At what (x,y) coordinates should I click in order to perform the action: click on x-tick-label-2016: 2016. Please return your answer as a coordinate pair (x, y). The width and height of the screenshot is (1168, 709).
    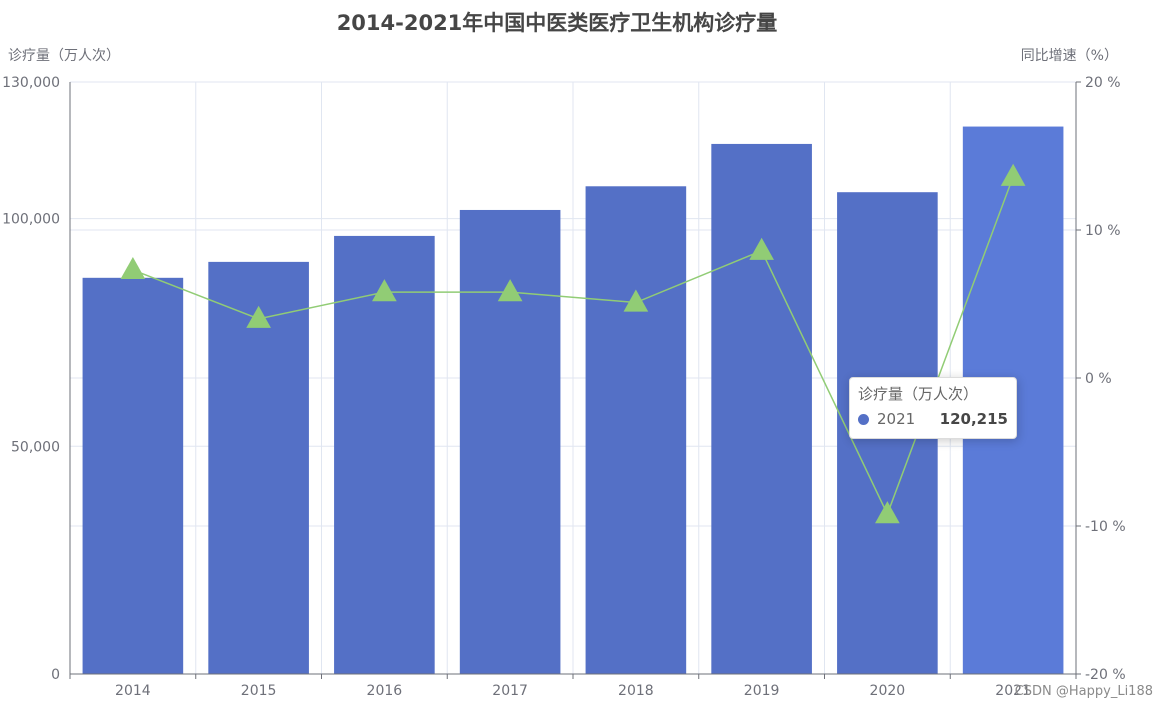
    Looking at the image, I should click on (385, 691).